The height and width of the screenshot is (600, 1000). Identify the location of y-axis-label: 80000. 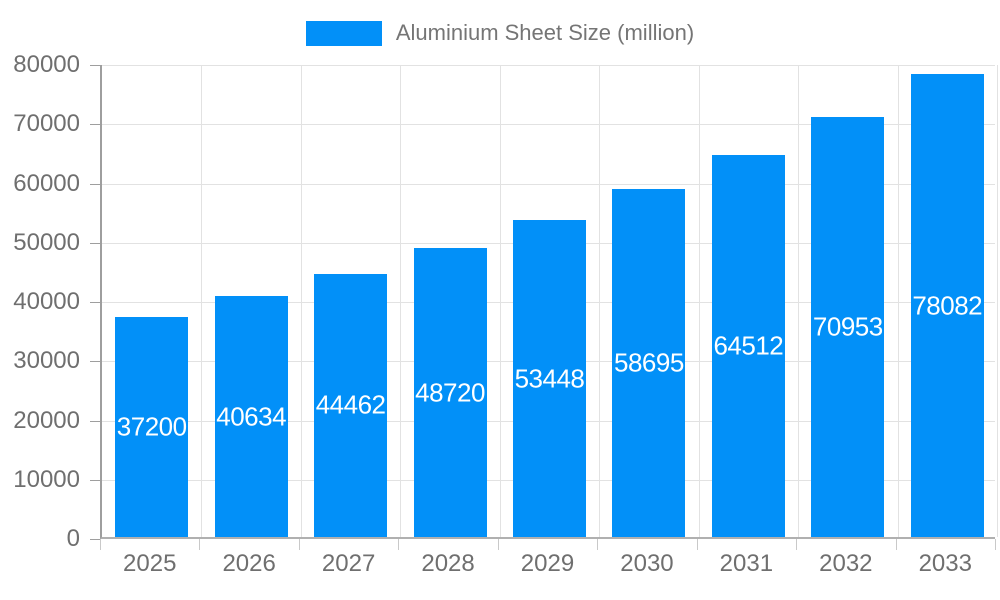
(46, 64).